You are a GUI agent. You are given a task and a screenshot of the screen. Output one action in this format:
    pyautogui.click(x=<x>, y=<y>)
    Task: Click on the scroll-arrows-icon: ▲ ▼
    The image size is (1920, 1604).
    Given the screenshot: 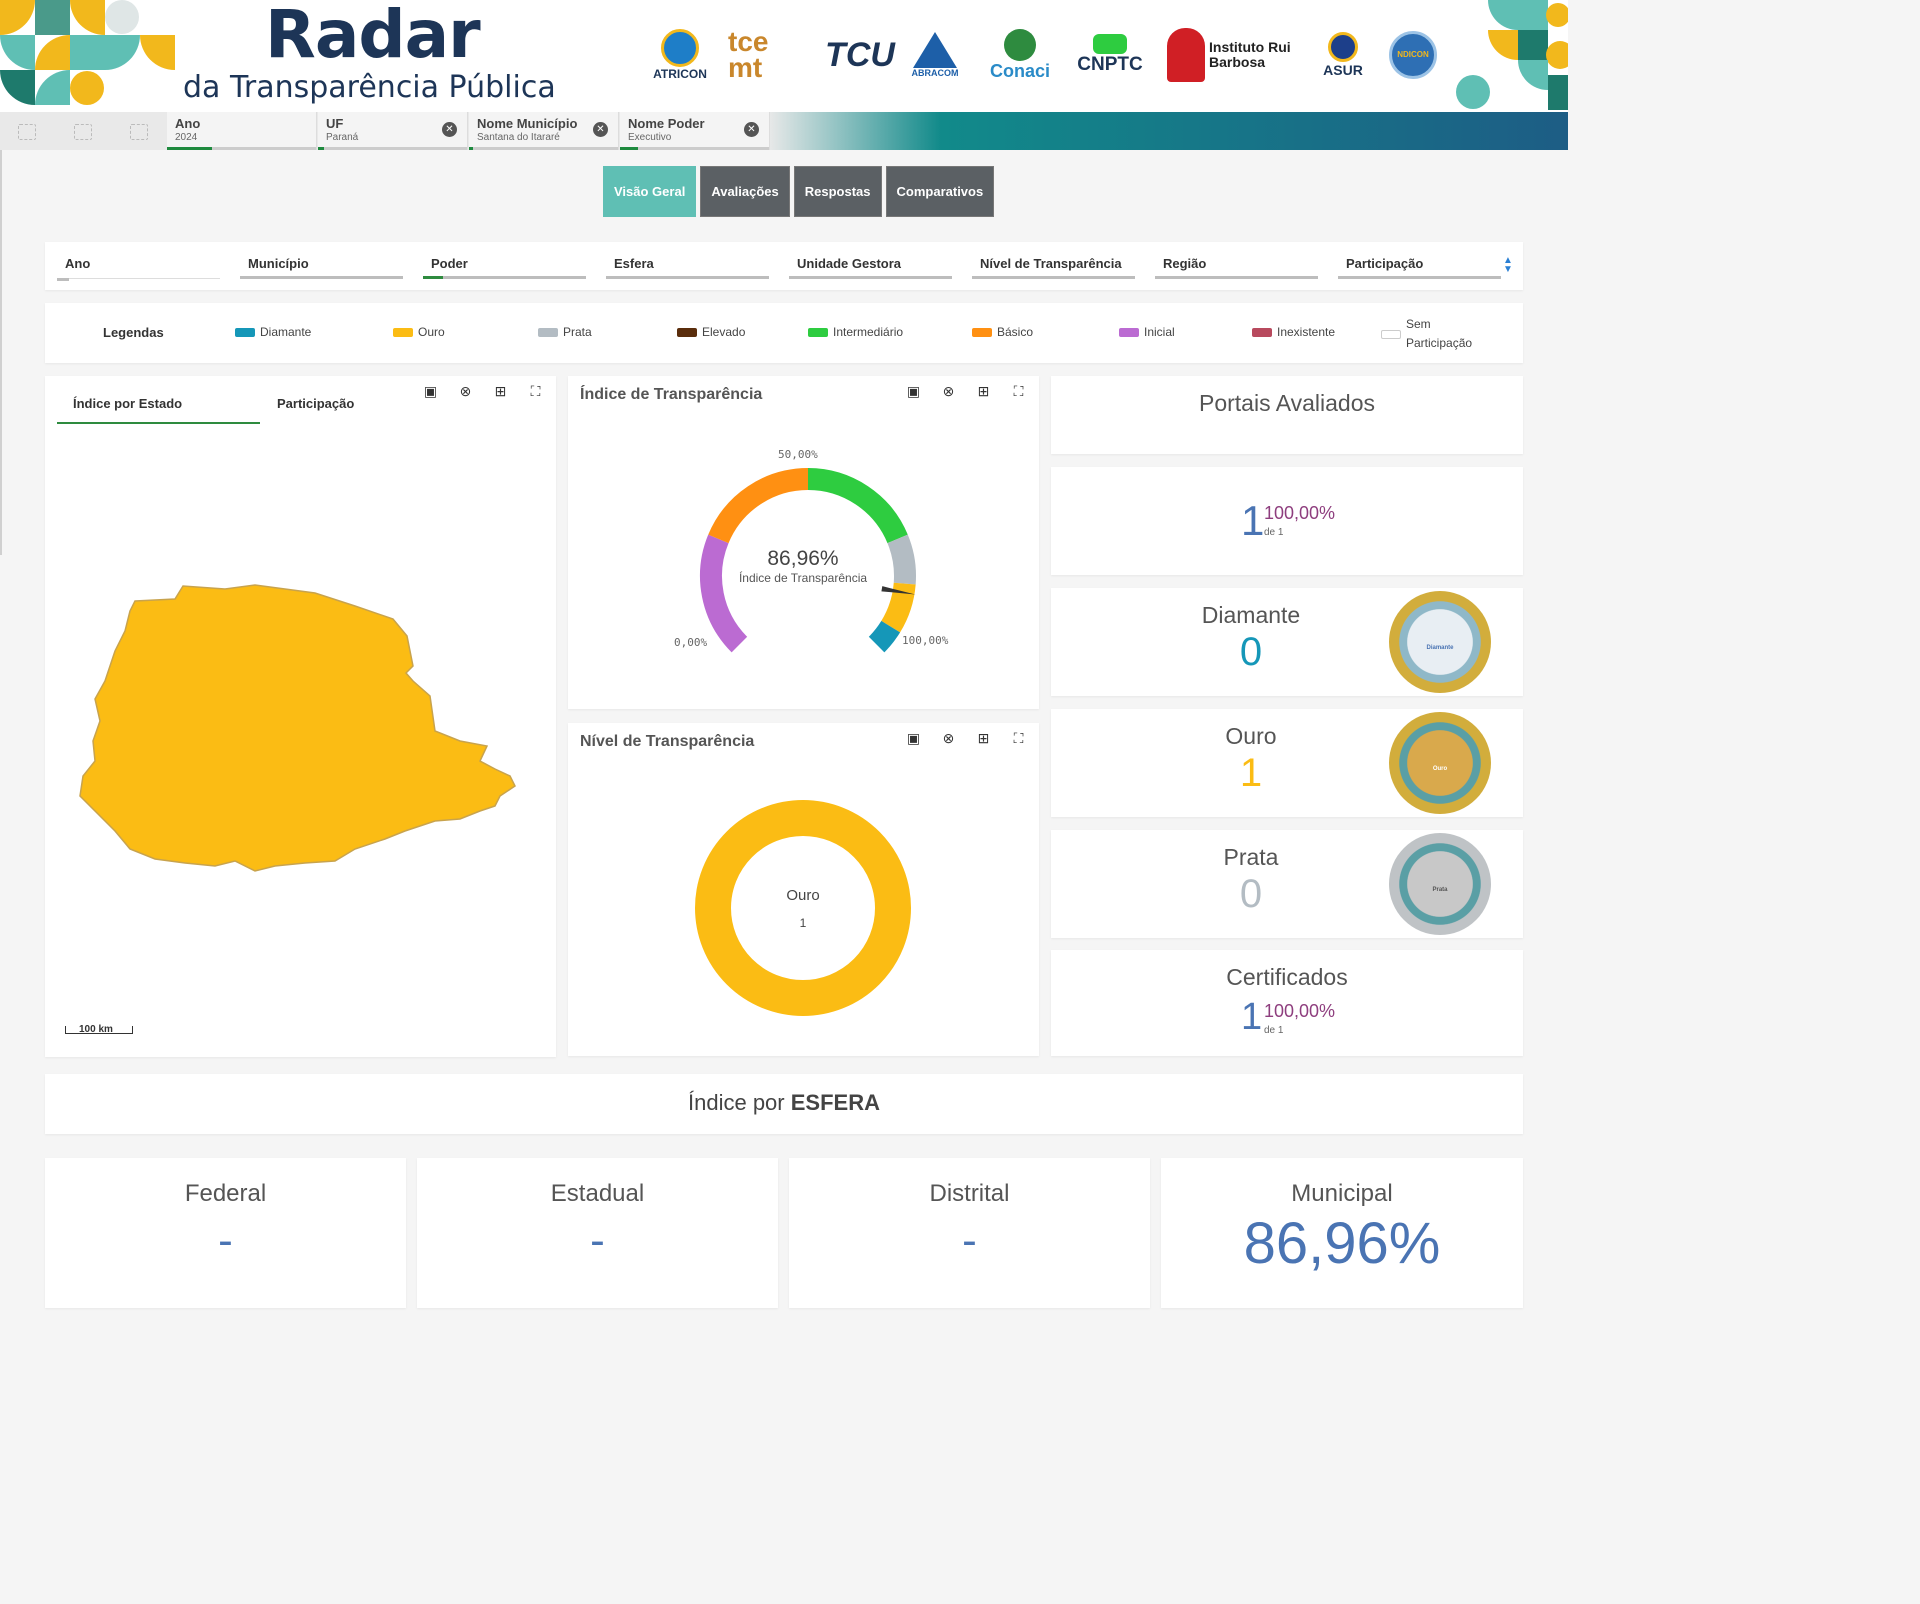 What is the action you would take?
    pyautogui.click(x=1508, y=265)
    